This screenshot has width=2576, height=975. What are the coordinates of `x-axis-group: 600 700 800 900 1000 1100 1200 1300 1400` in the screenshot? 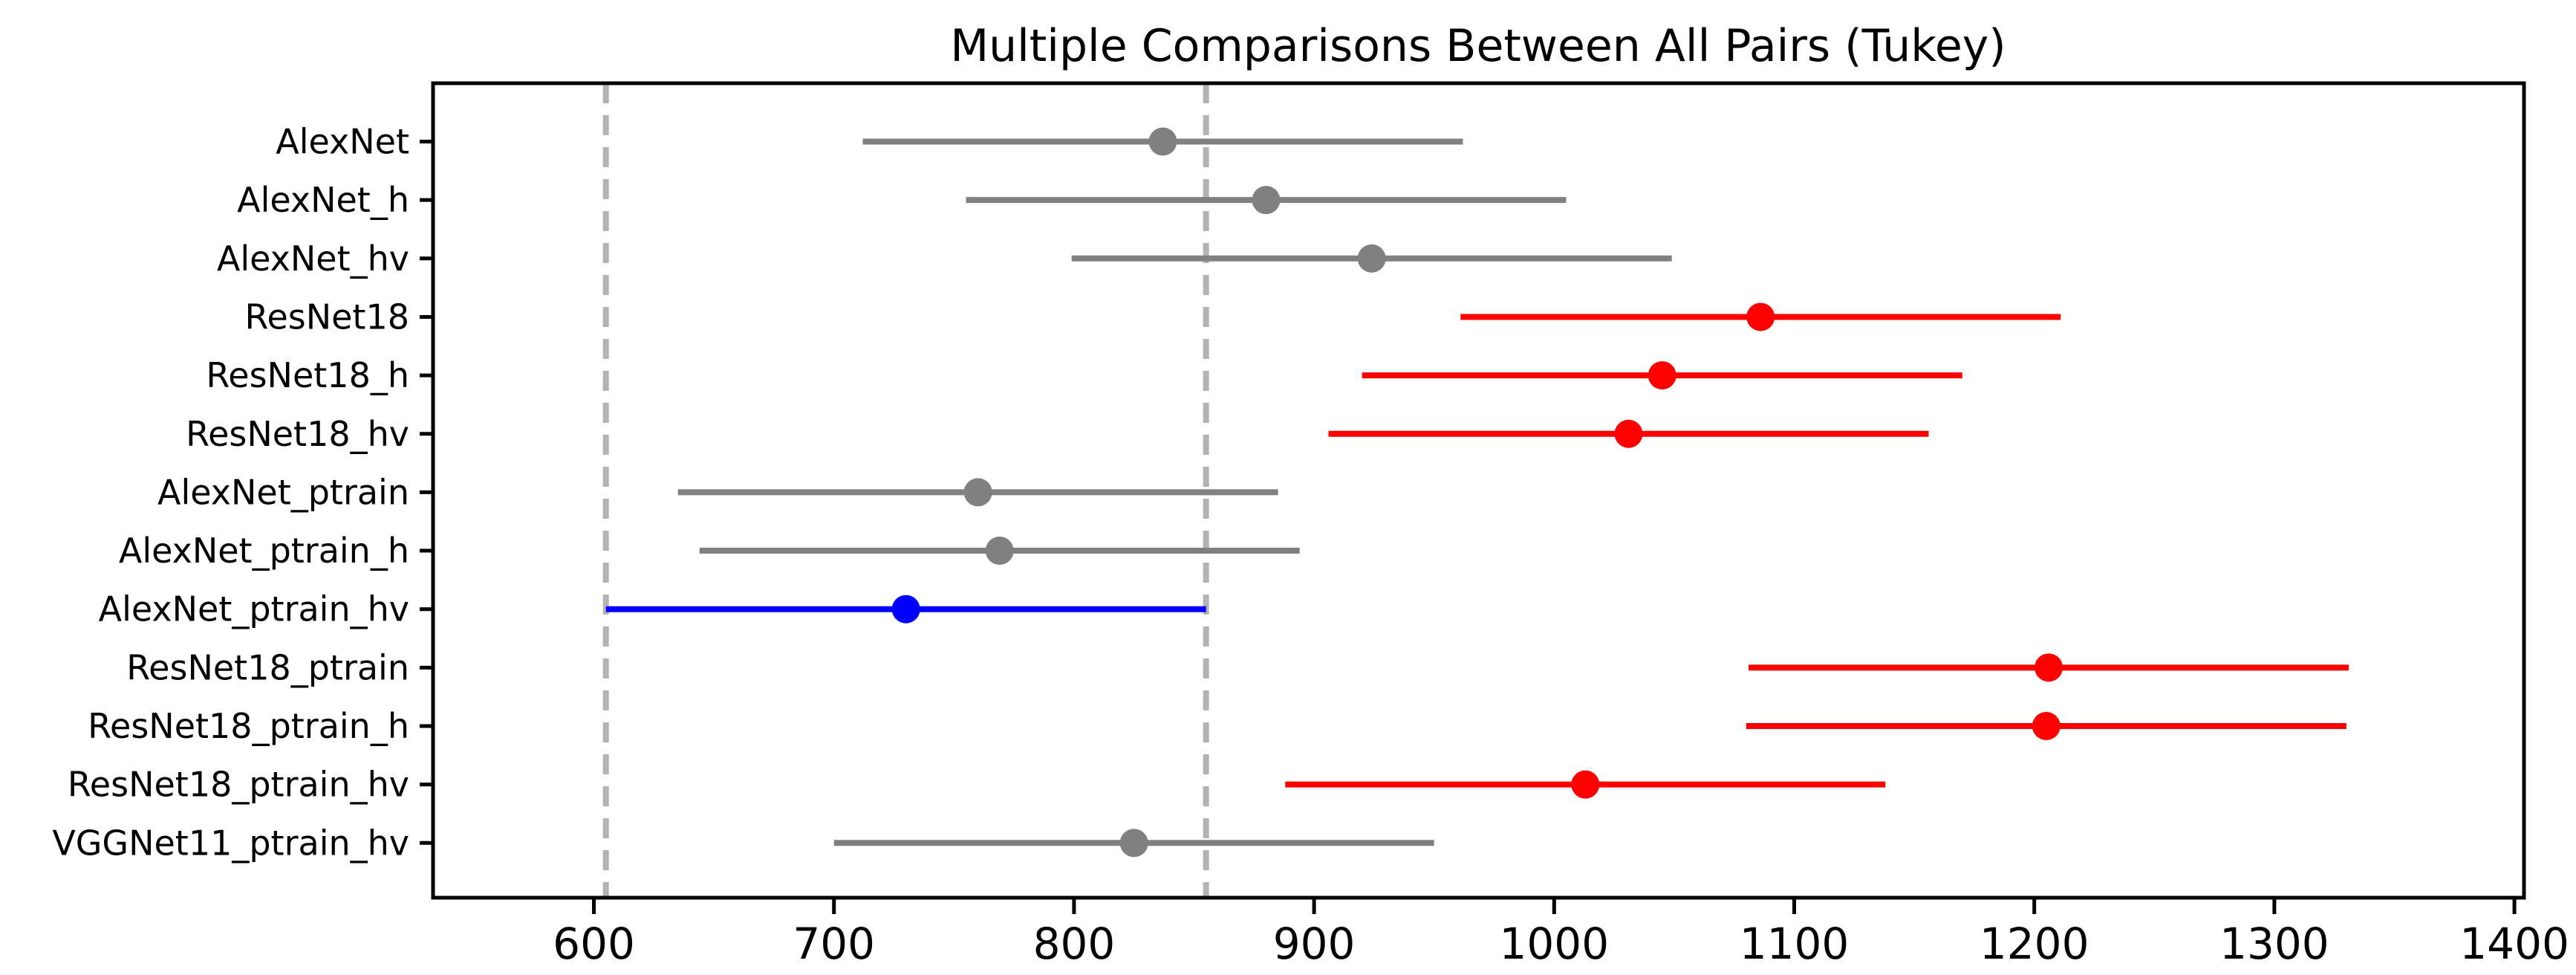 It's located at (1561, 934).